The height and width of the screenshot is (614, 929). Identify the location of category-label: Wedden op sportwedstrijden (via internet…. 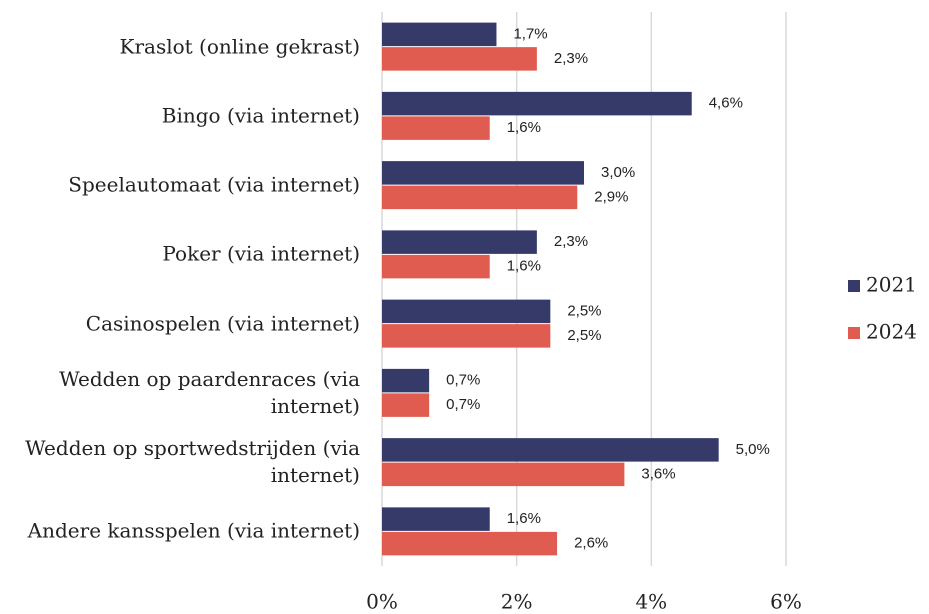
(192, 462).